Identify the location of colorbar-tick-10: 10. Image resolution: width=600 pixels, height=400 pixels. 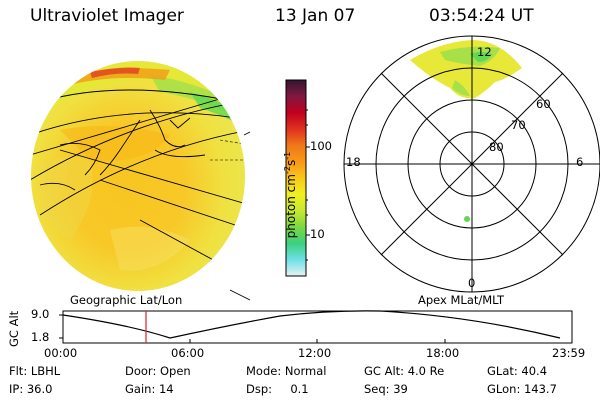
(317, 234).